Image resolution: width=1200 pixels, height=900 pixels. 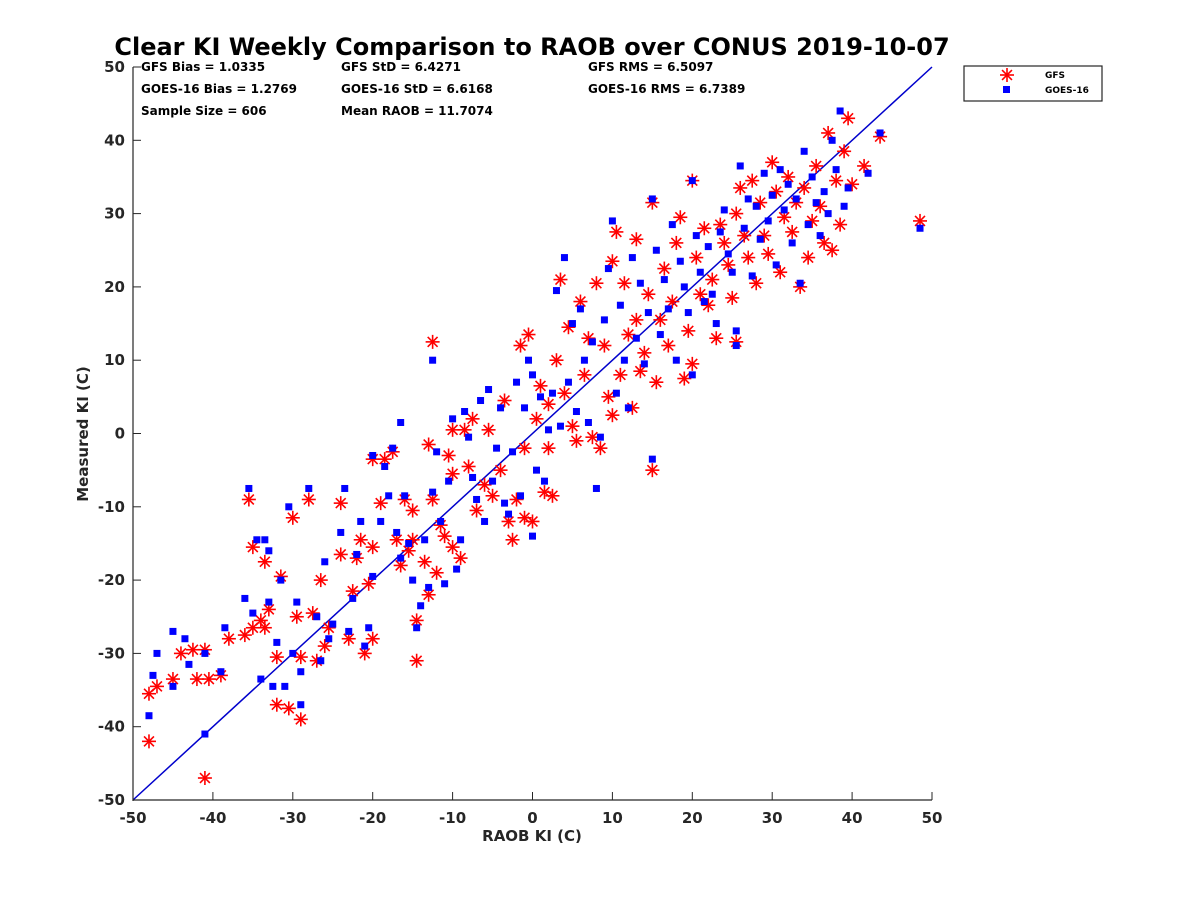 What do you see at coordinates (114, 360) in the screenshot?
I see `y-tick-label: 10` at bounding box center [114, 360].